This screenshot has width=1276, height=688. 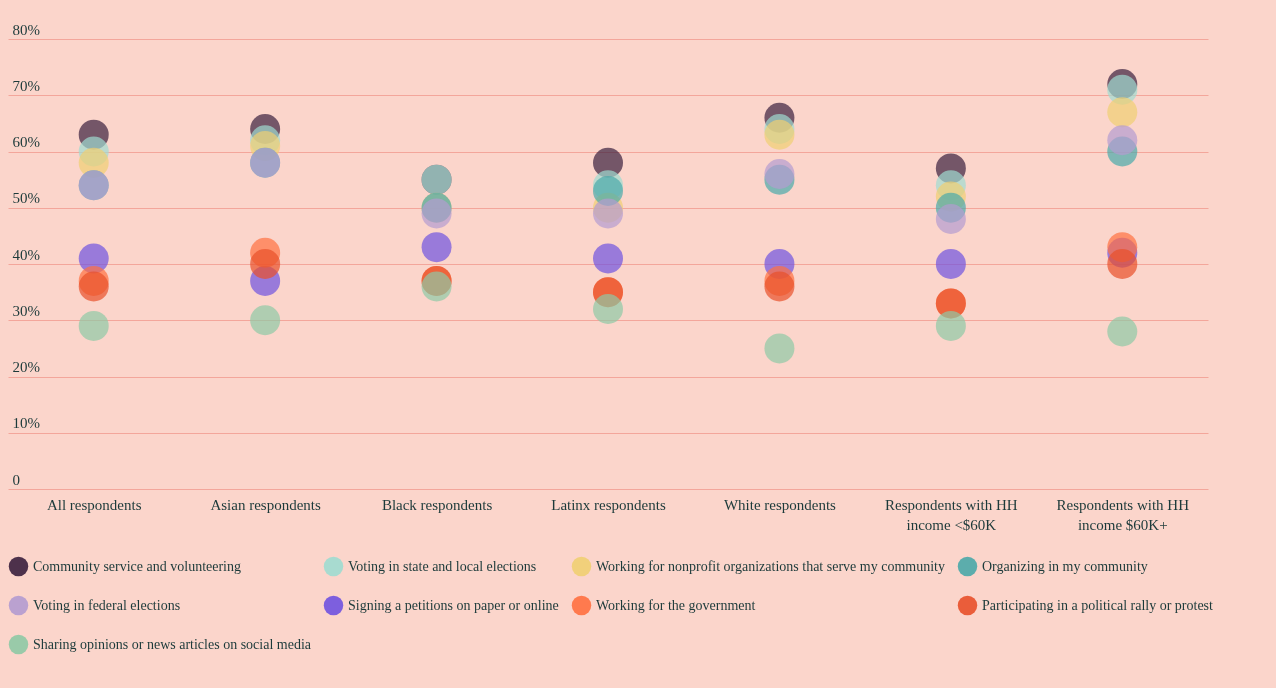 I want to click on y-tick-label: 60%, so click(x=26, y=142).